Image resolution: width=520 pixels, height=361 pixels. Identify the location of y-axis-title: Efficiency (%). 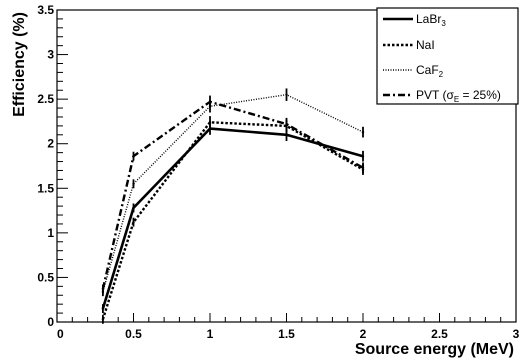
(19, 64).